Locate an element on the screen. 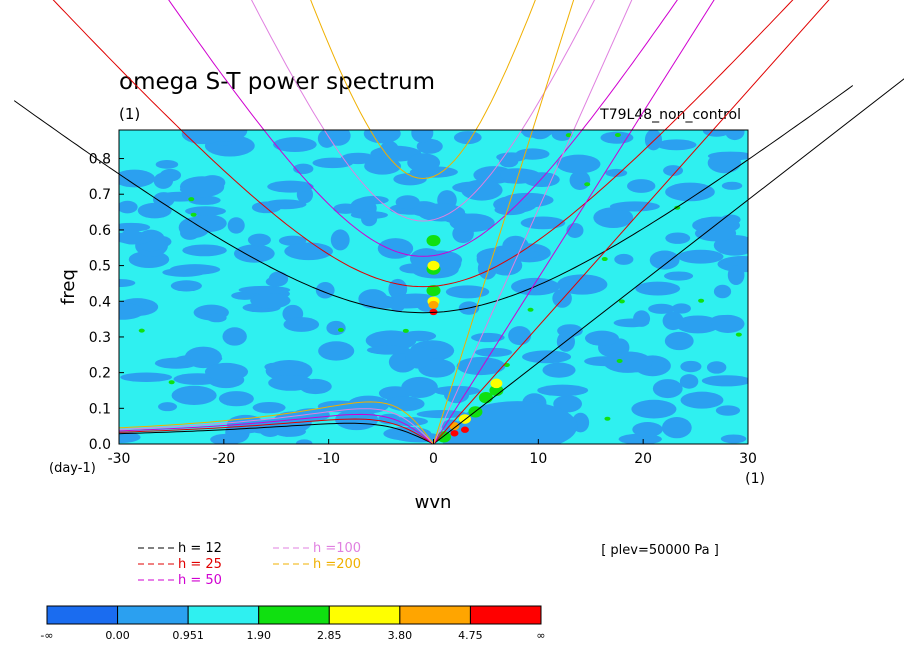  run-label: T79L48_non_control is located at coordinates (670, 115).